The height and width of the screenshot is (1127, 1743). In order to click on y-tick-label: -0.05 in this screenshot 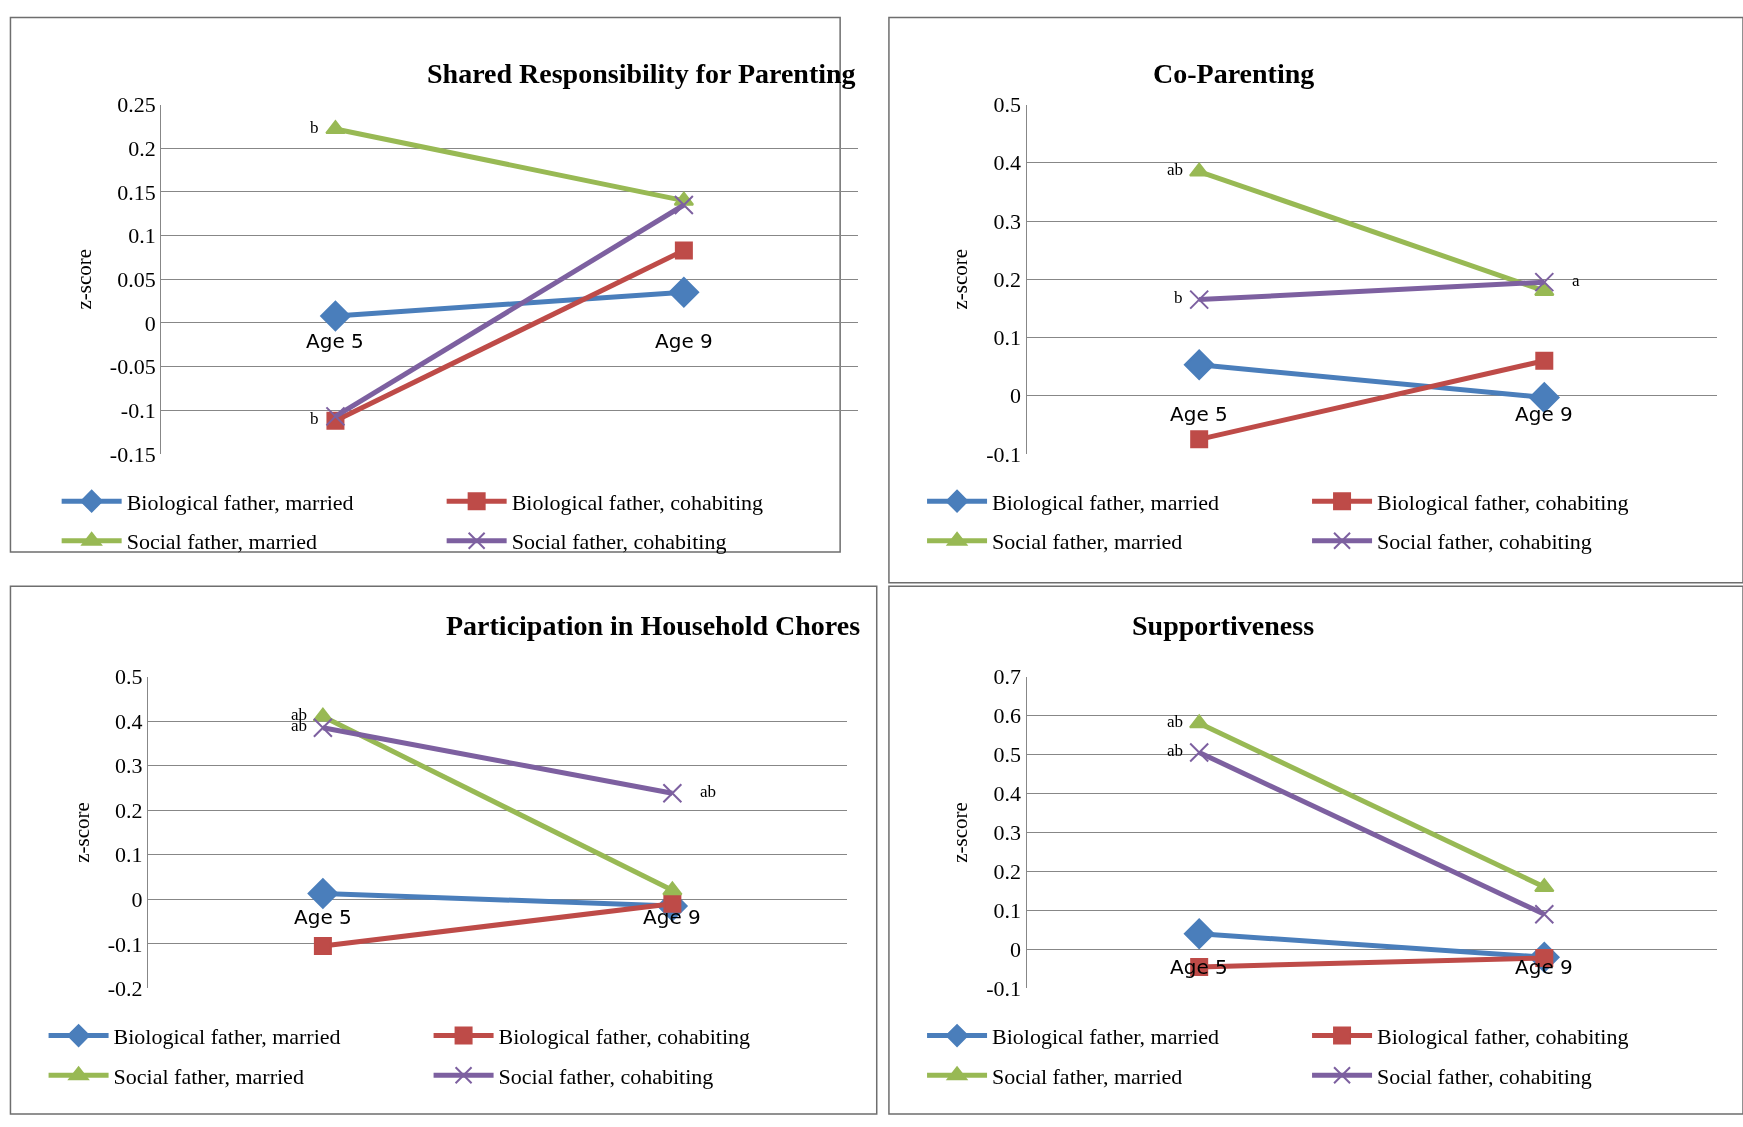, I will do `click(132, 367)`.